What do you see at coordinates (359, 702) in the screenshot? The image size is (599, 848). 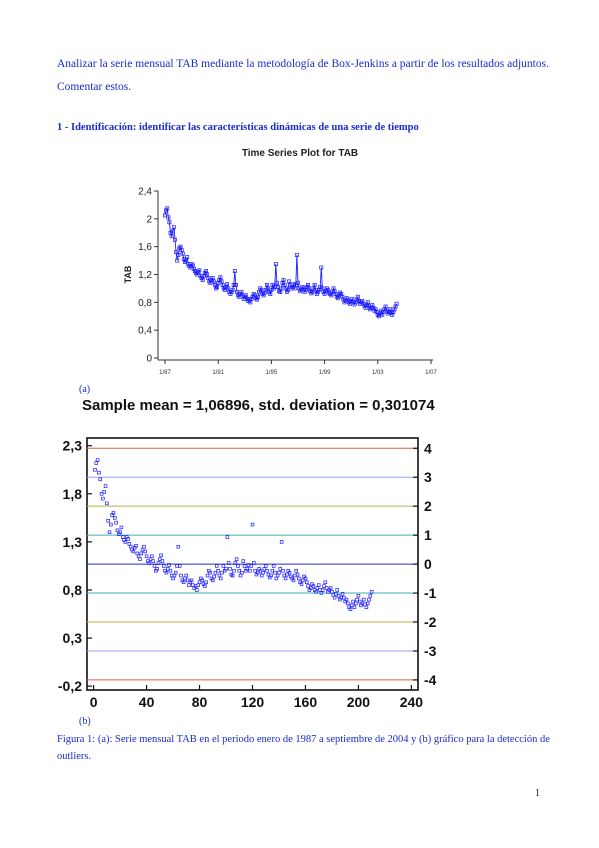 I see `x-tick-label: 200` at bounding box center [359, 702].